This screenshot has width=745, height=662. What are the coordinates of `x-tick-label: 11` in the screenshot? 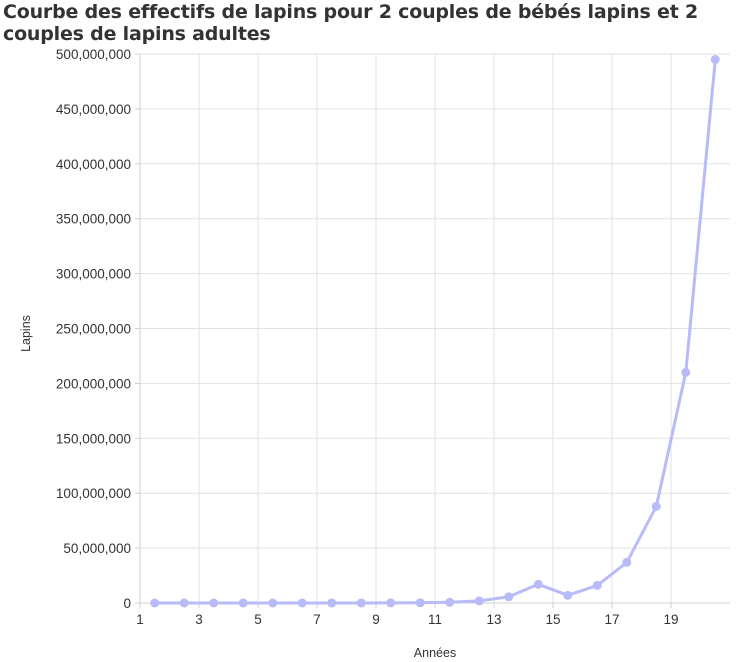 It's located at (435, 619).